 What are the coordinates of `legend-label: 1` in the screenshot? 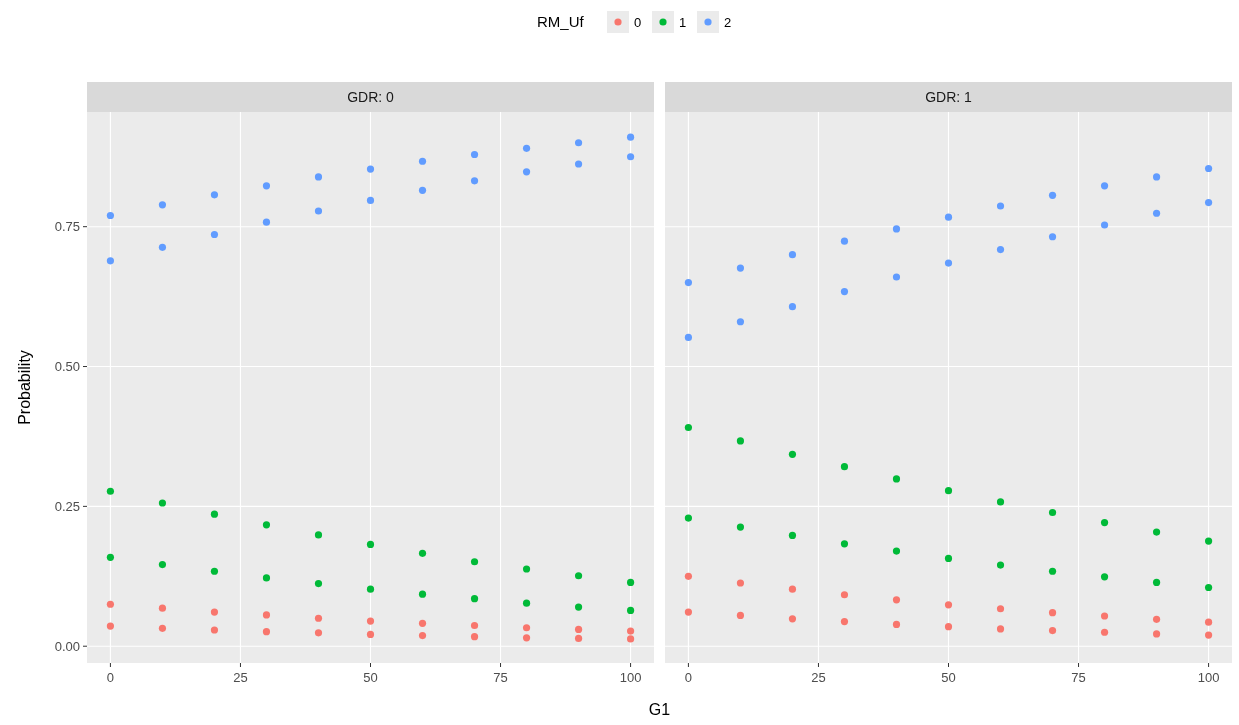 It's located at (683, 22).